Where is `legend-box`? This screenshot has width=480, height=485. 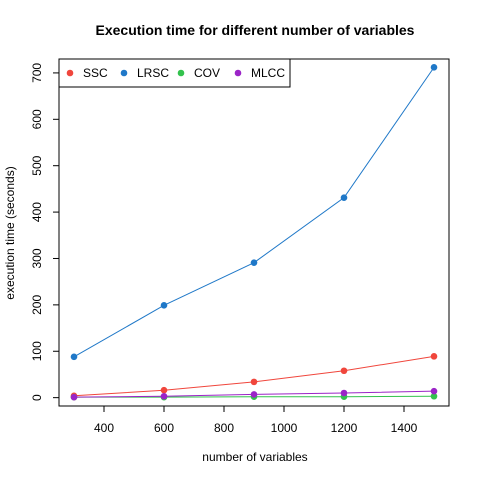
legend-box is located at coordinates (174, 73).